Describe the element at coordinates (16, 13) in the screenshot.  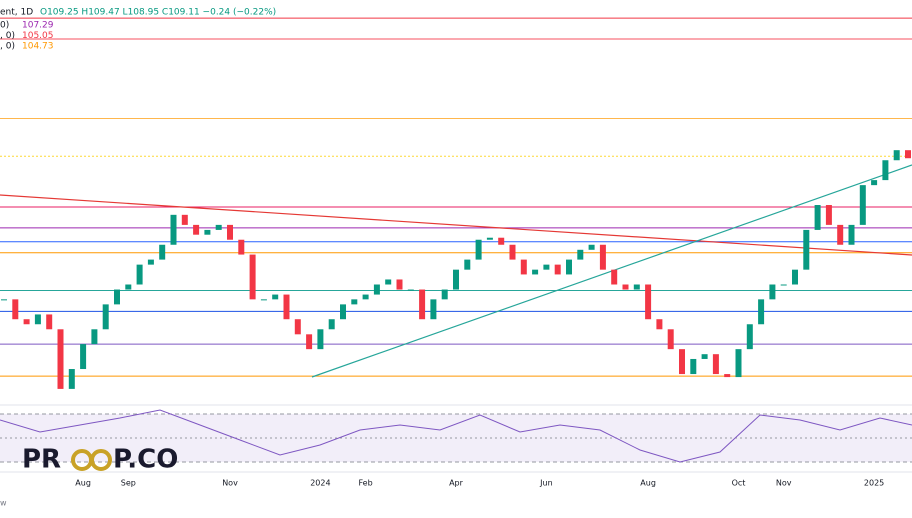
I see `header-symbol: ent, 1D` at that location.